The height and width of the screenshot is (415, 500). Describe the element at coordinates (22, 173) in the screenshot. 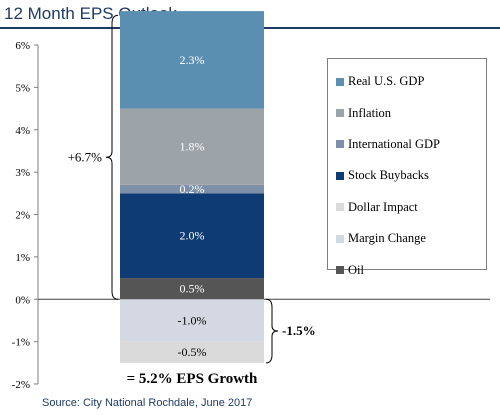

I see `y-tick-label: 3%` at that location.